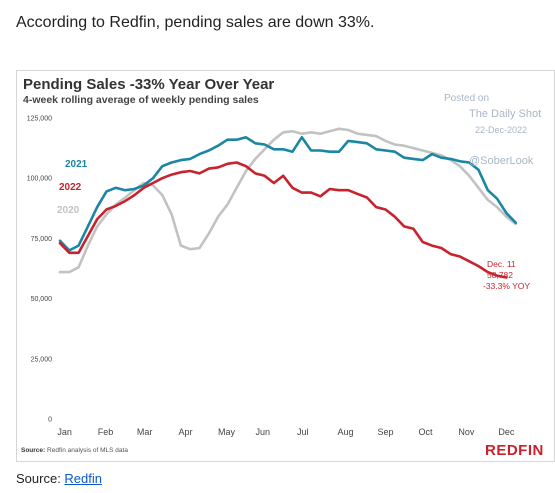 The image size is (555, 493). I want to click on chart-source-note: Source: Redfin analysis of MLS data, so click(74, 450).